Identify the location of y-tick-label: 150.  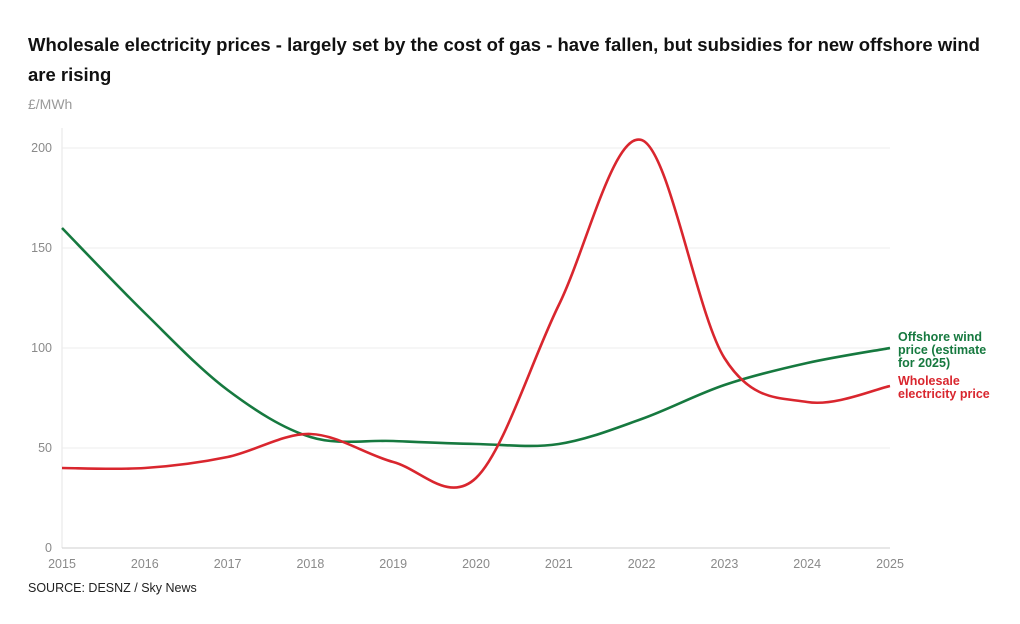
(41, 248).